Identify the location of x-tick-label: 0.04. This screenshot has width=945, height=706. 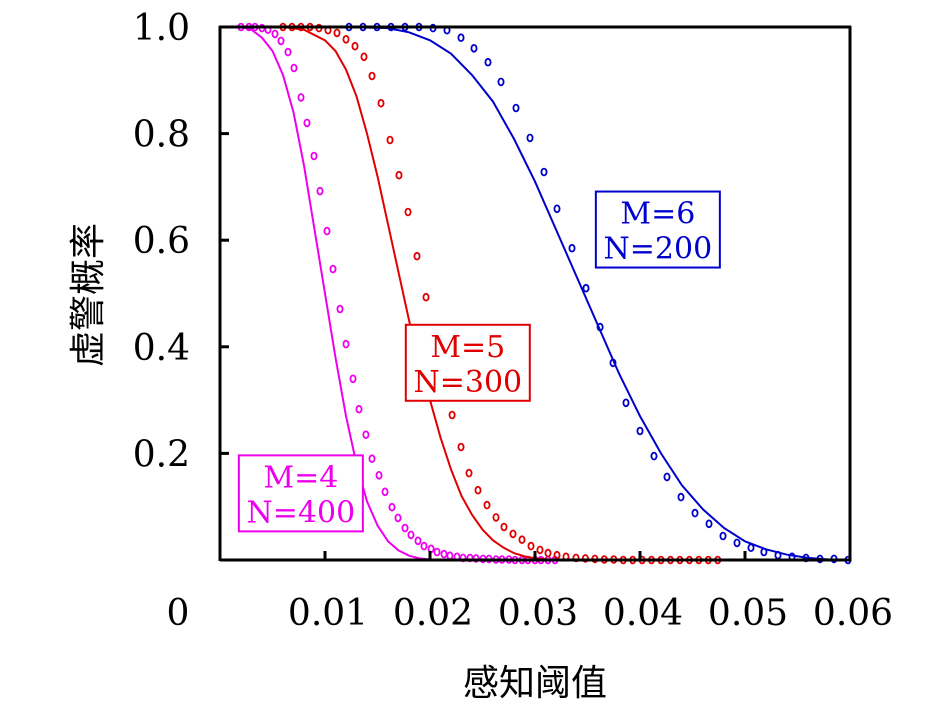
(643, 613).